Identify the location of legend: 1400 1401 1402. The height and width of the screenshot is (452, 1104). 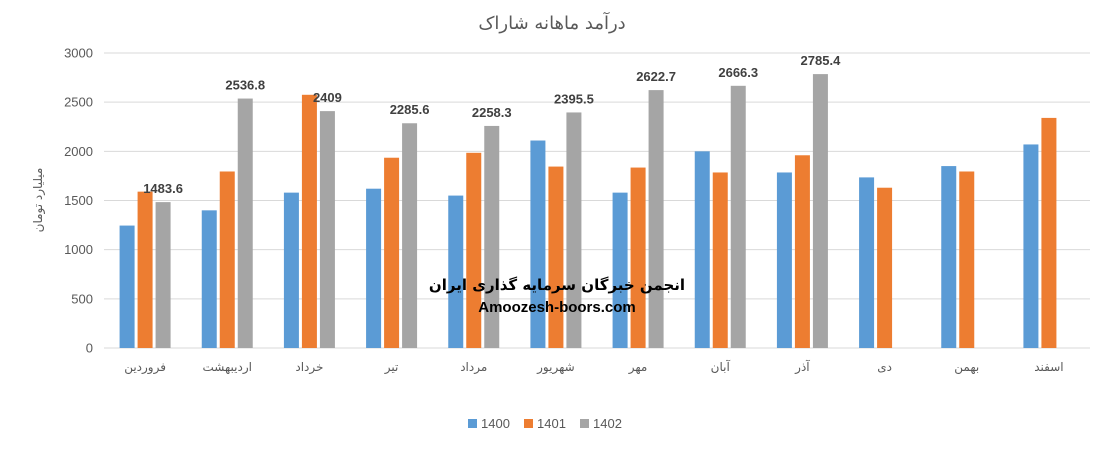
(545, 423).